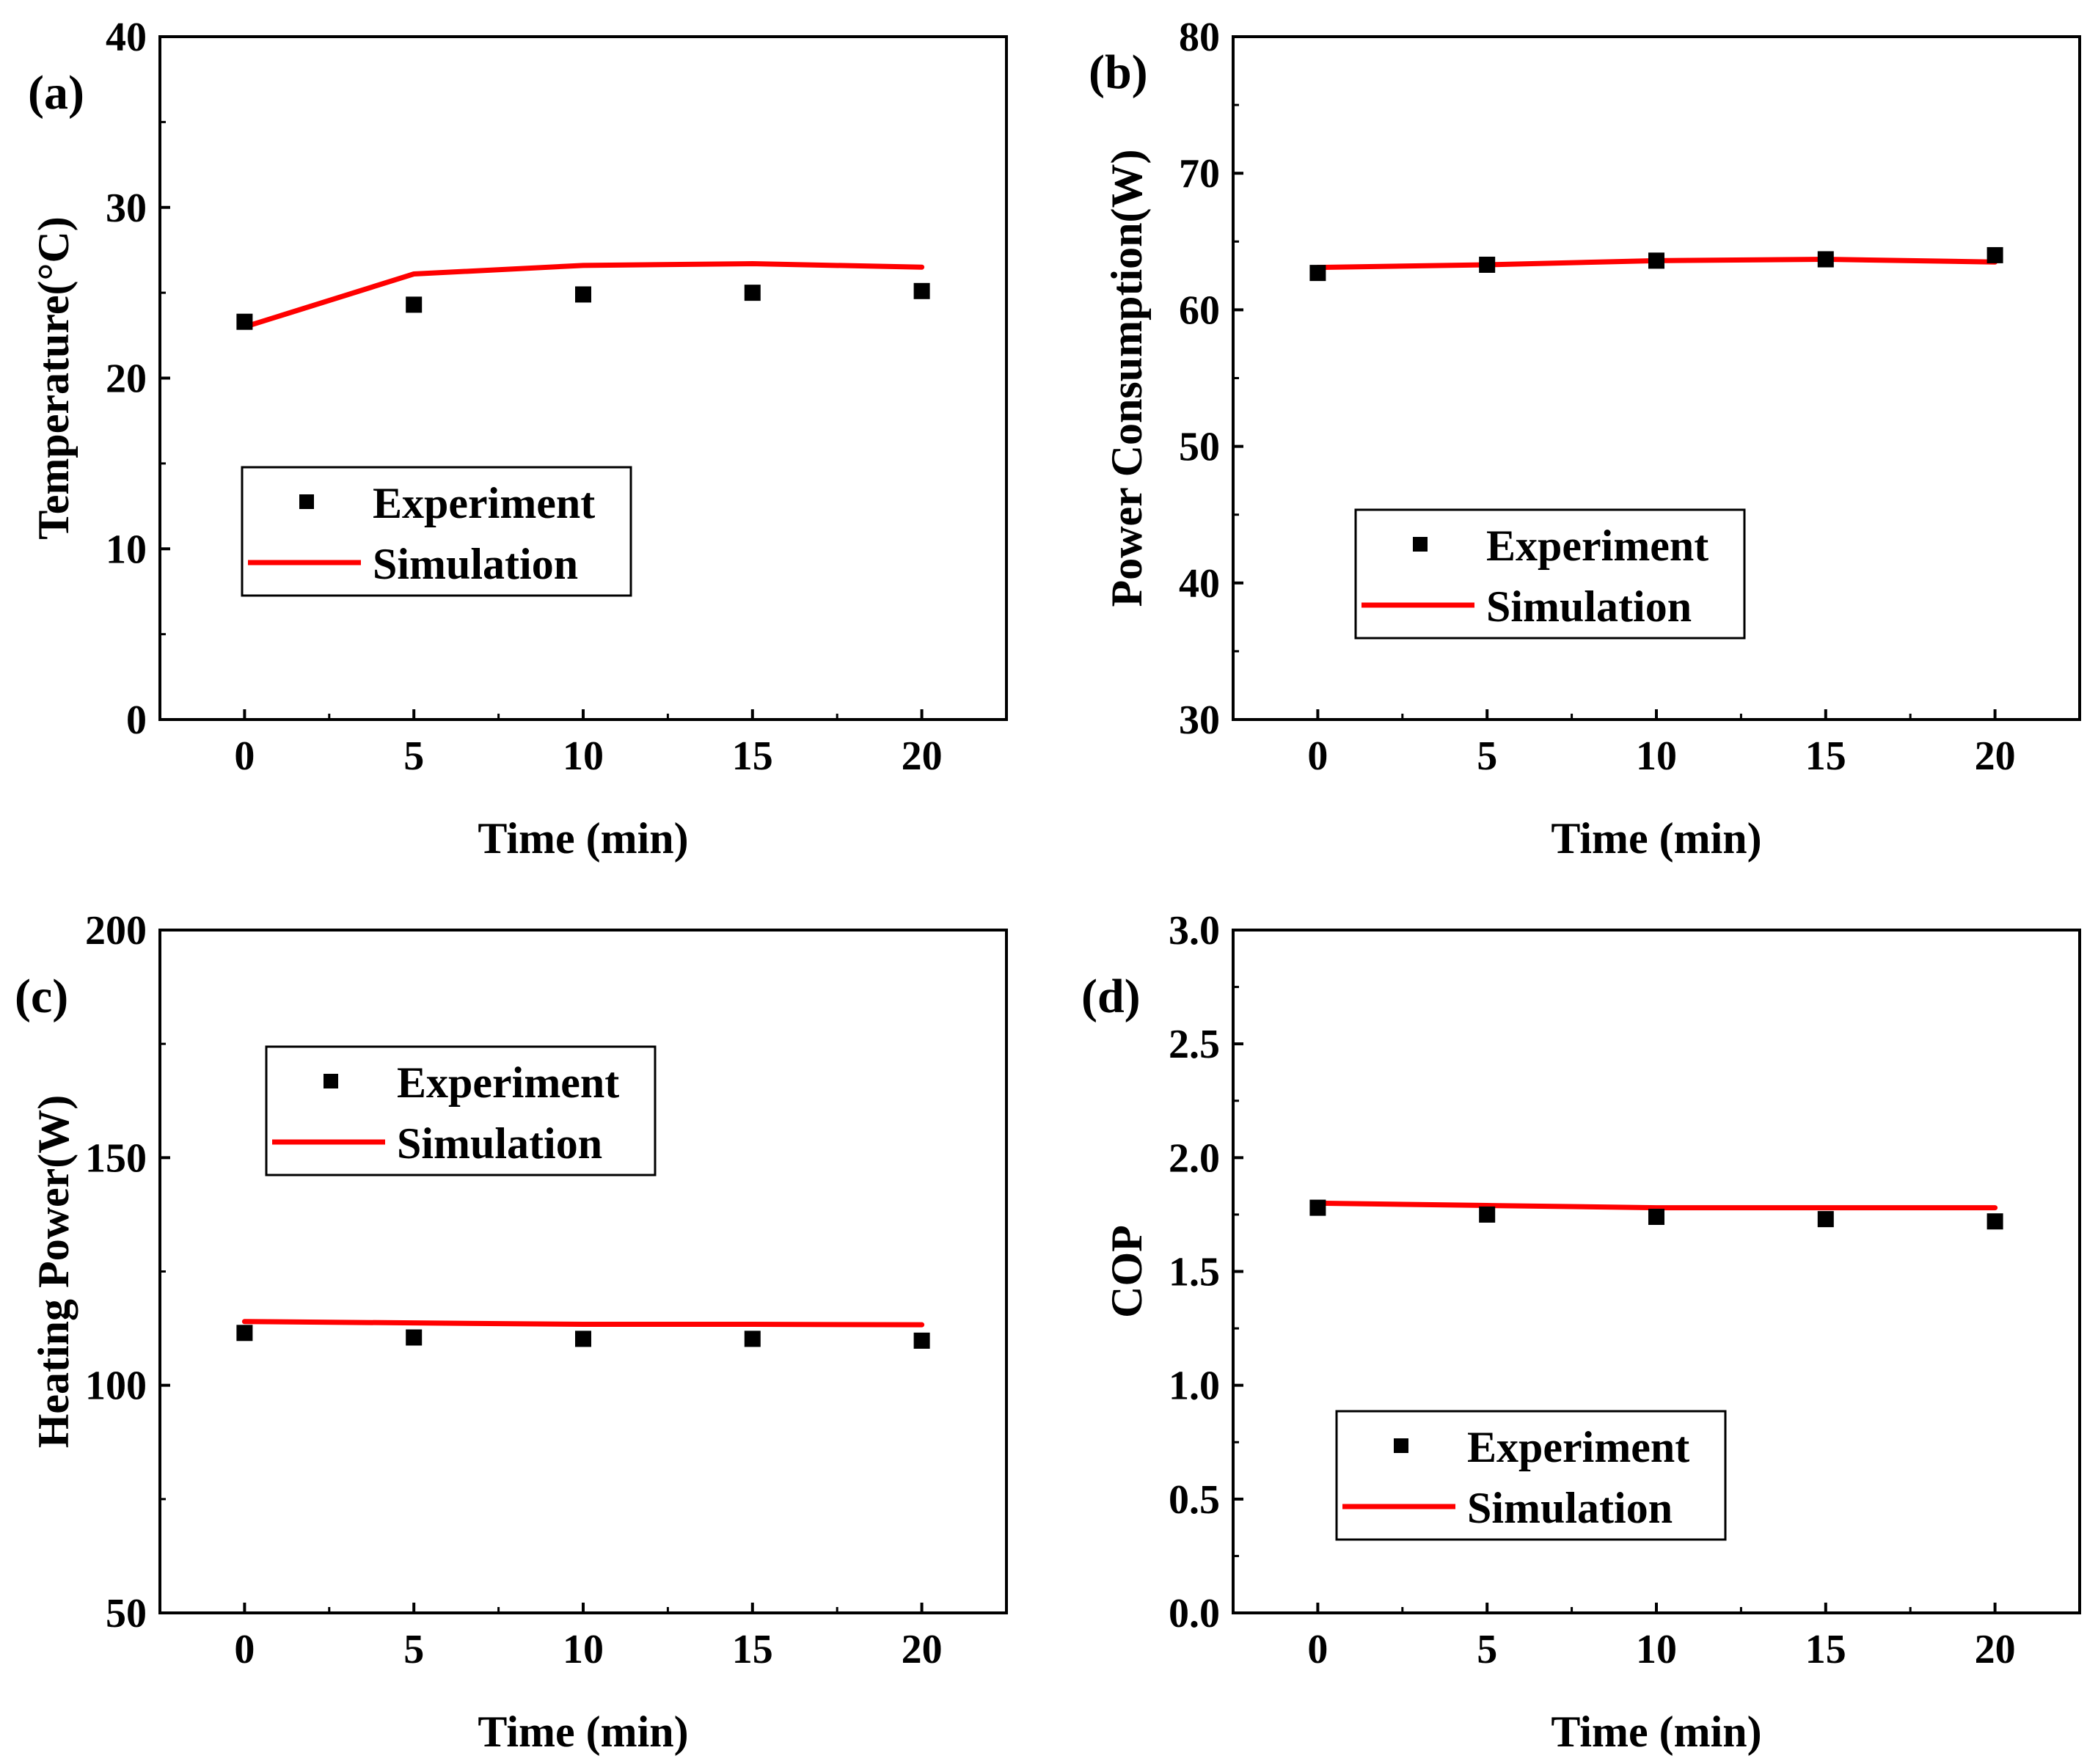 This screenshot has height=1764, width=2098. What do you see at coordinates (1200, 174) in the screenshot?
I see `y-tick-label: 70` at bounding box center [1200, 174].